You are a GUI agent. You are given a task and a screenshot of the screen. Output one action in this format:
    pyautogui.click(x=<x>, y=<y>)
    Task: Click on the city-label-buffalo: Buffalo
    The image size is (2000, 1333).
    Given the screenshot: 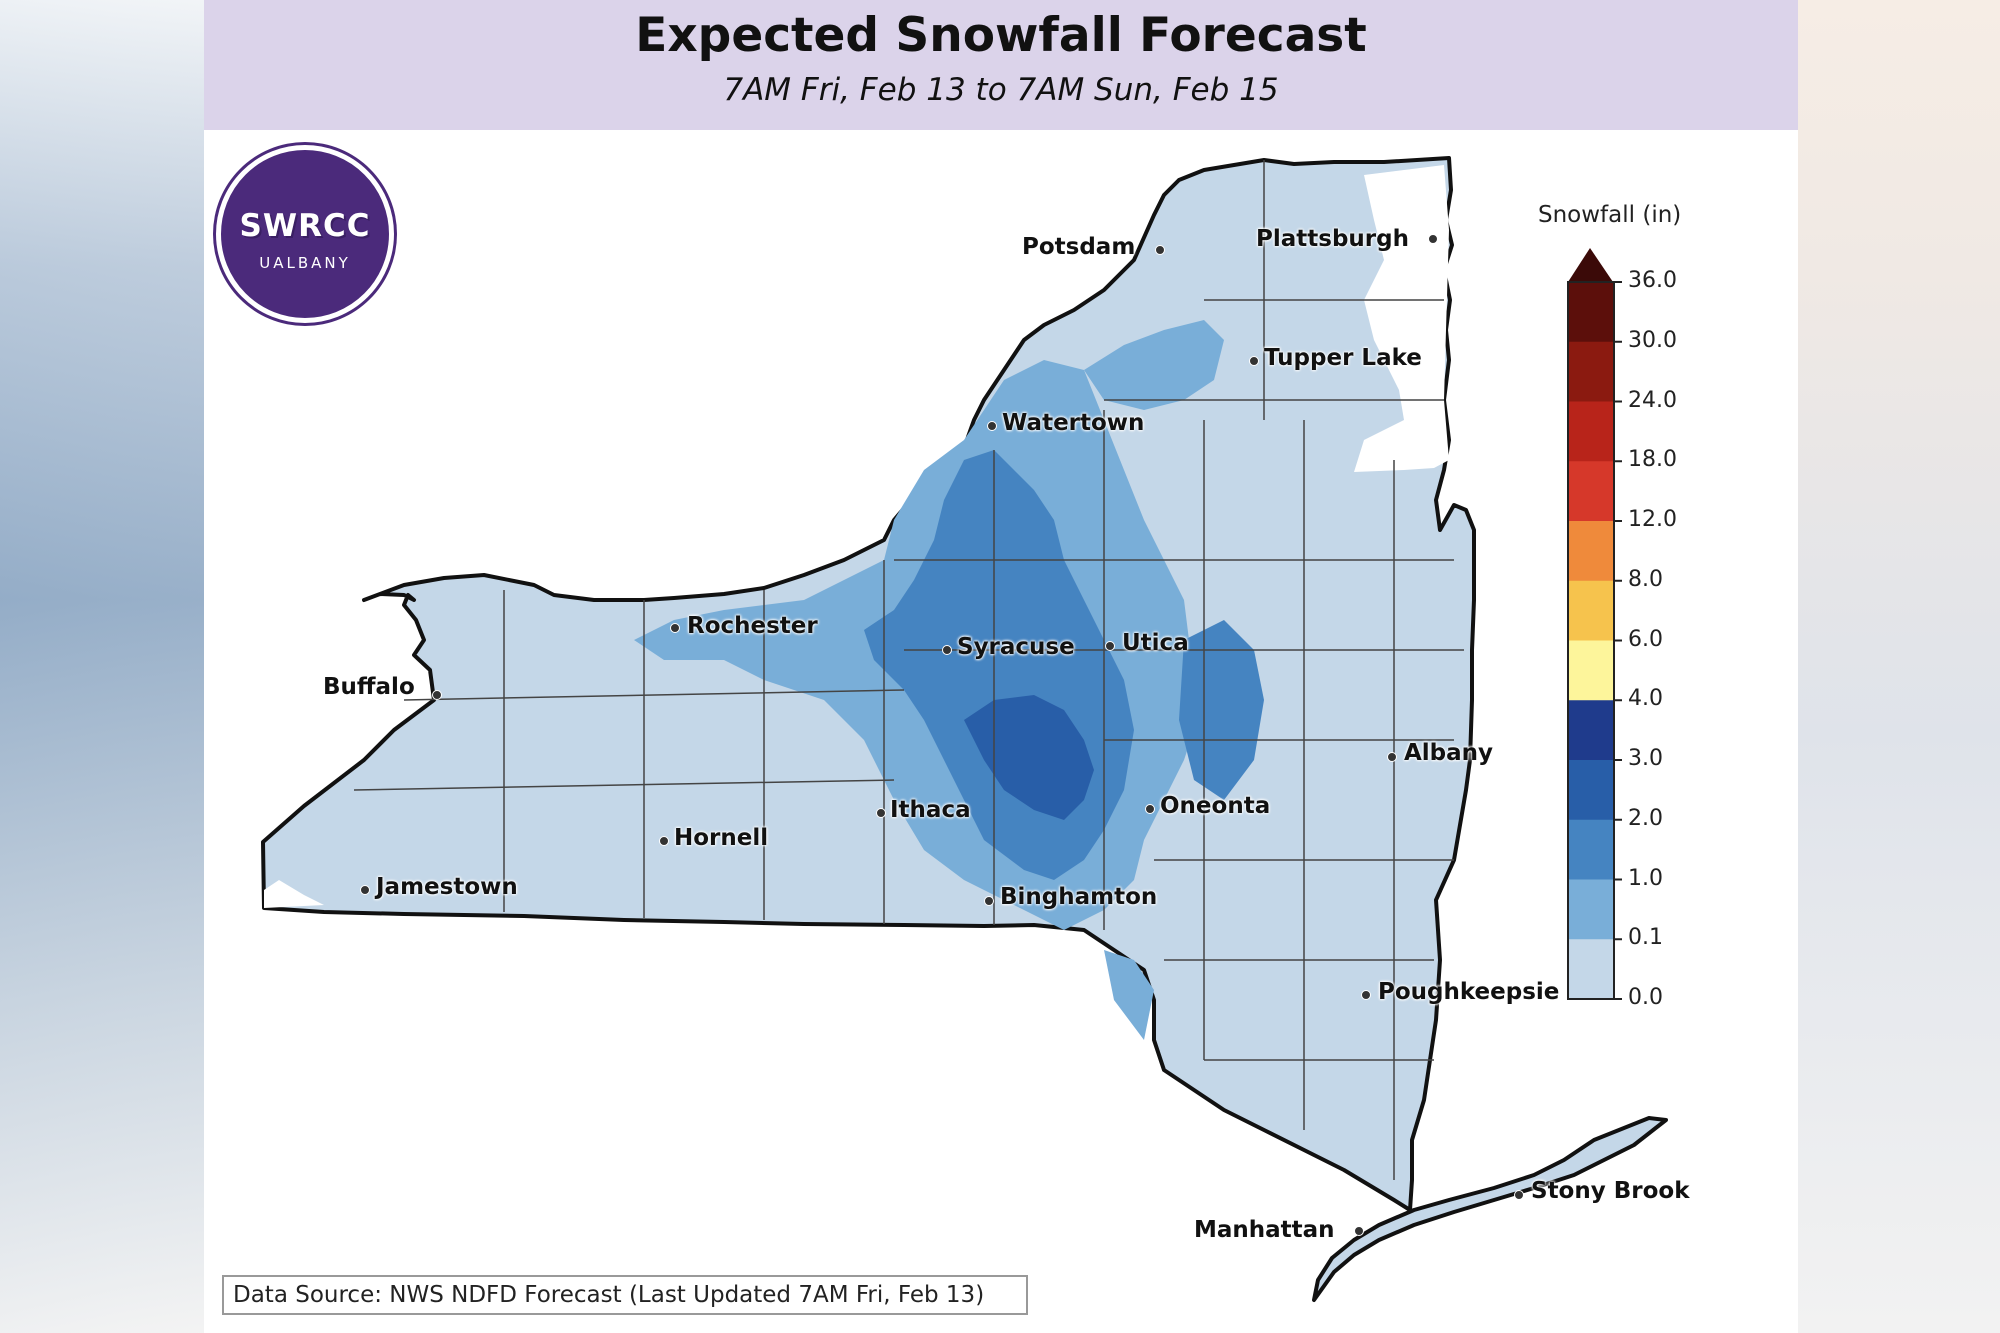 What is the action you would take?
    pyautogui.click(x=369, y=687)
    